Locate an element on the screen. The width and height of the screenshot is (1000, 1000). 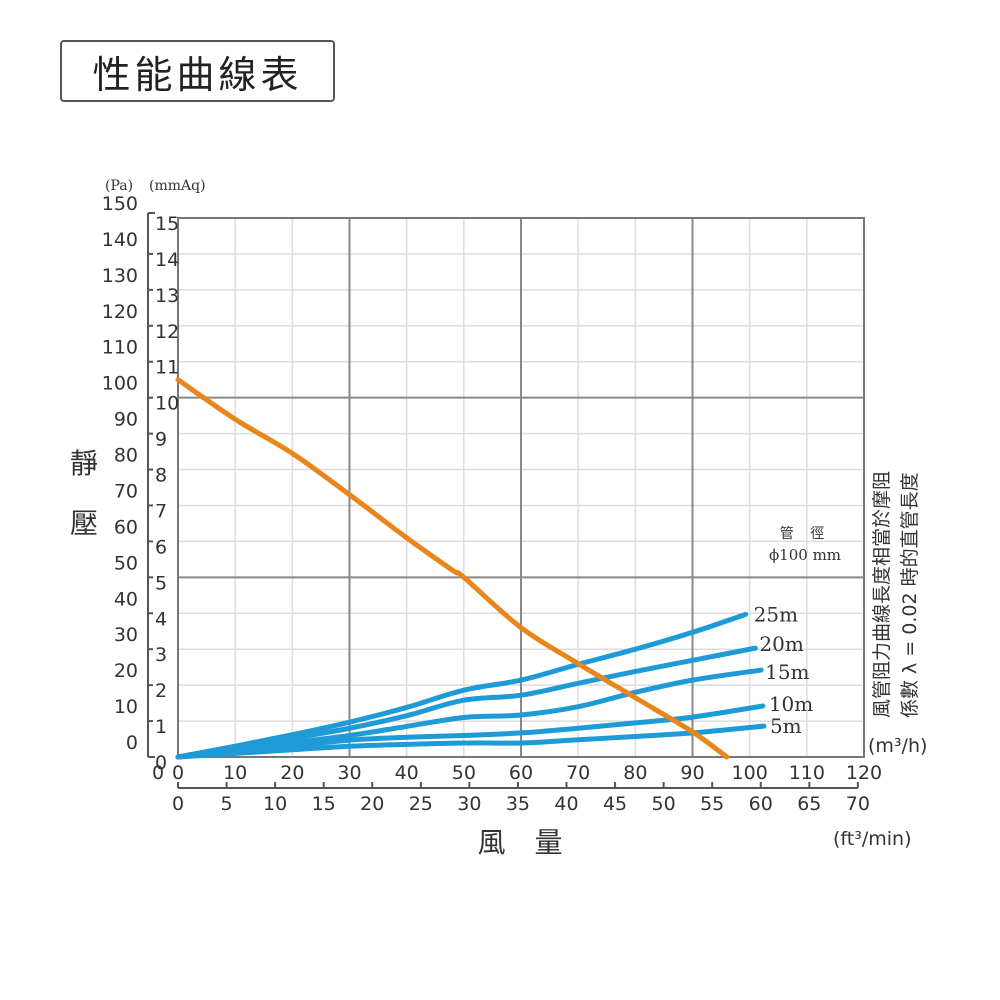
ft-tick-label: 5 is located at coordinates (227, 804).